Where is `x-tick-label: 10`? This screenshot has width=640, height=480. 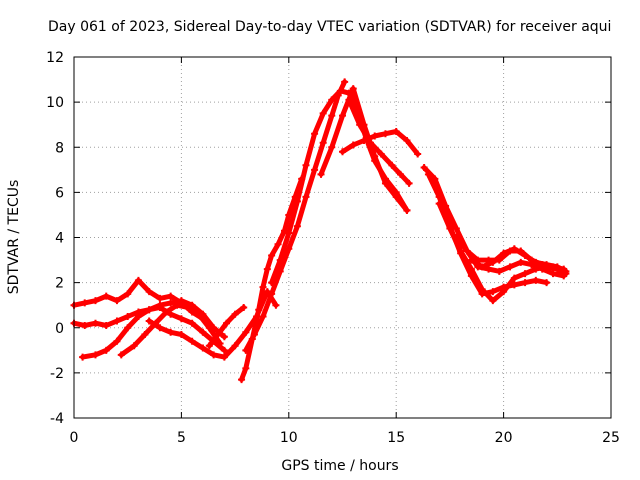 x-tick-label: 10 is located at coordinates (289, 438).